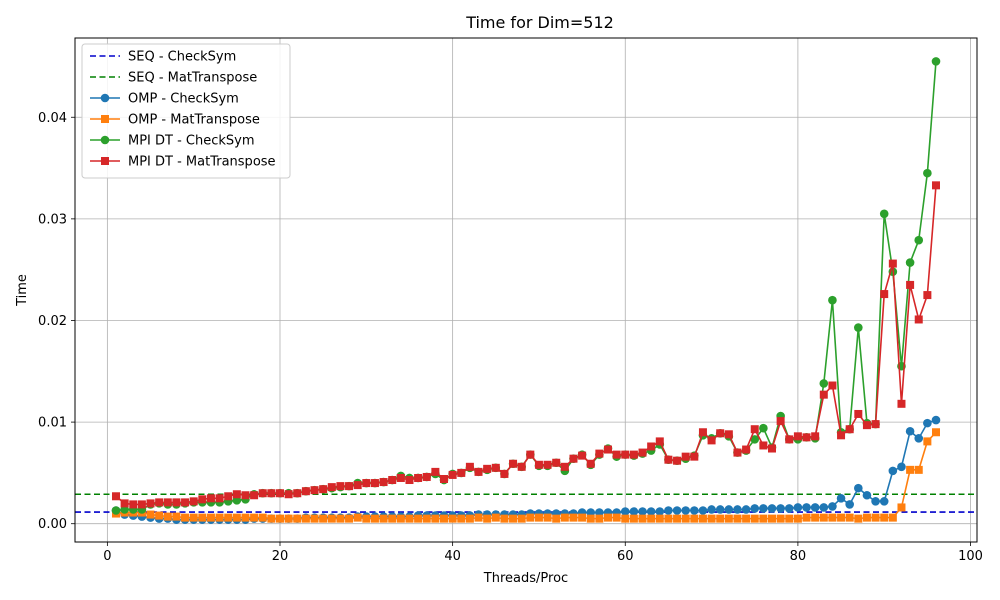 This screenshot has width=1000, height=600. I want to click on y-tick-label: 0.00, so click(52, 524).